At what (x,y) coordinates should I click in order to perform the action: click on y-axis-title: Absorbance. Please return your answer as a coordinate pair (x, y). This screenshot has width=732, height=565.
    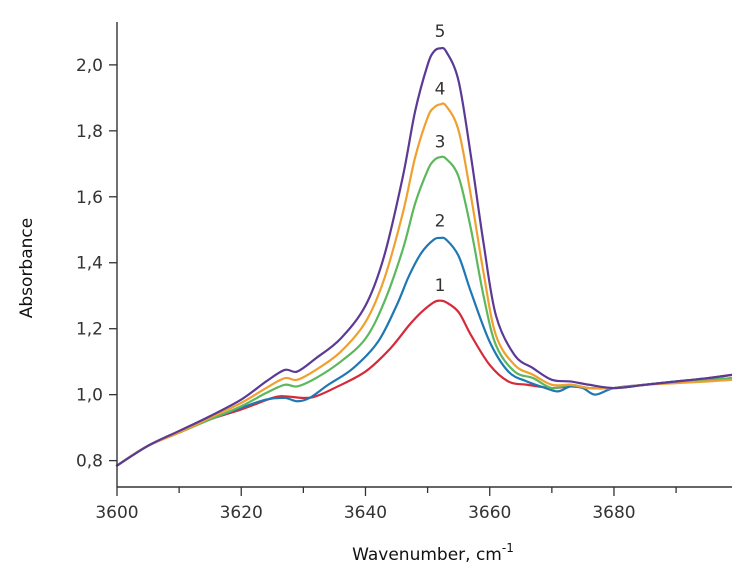
    Looking at the image, I should click on (27, 268).